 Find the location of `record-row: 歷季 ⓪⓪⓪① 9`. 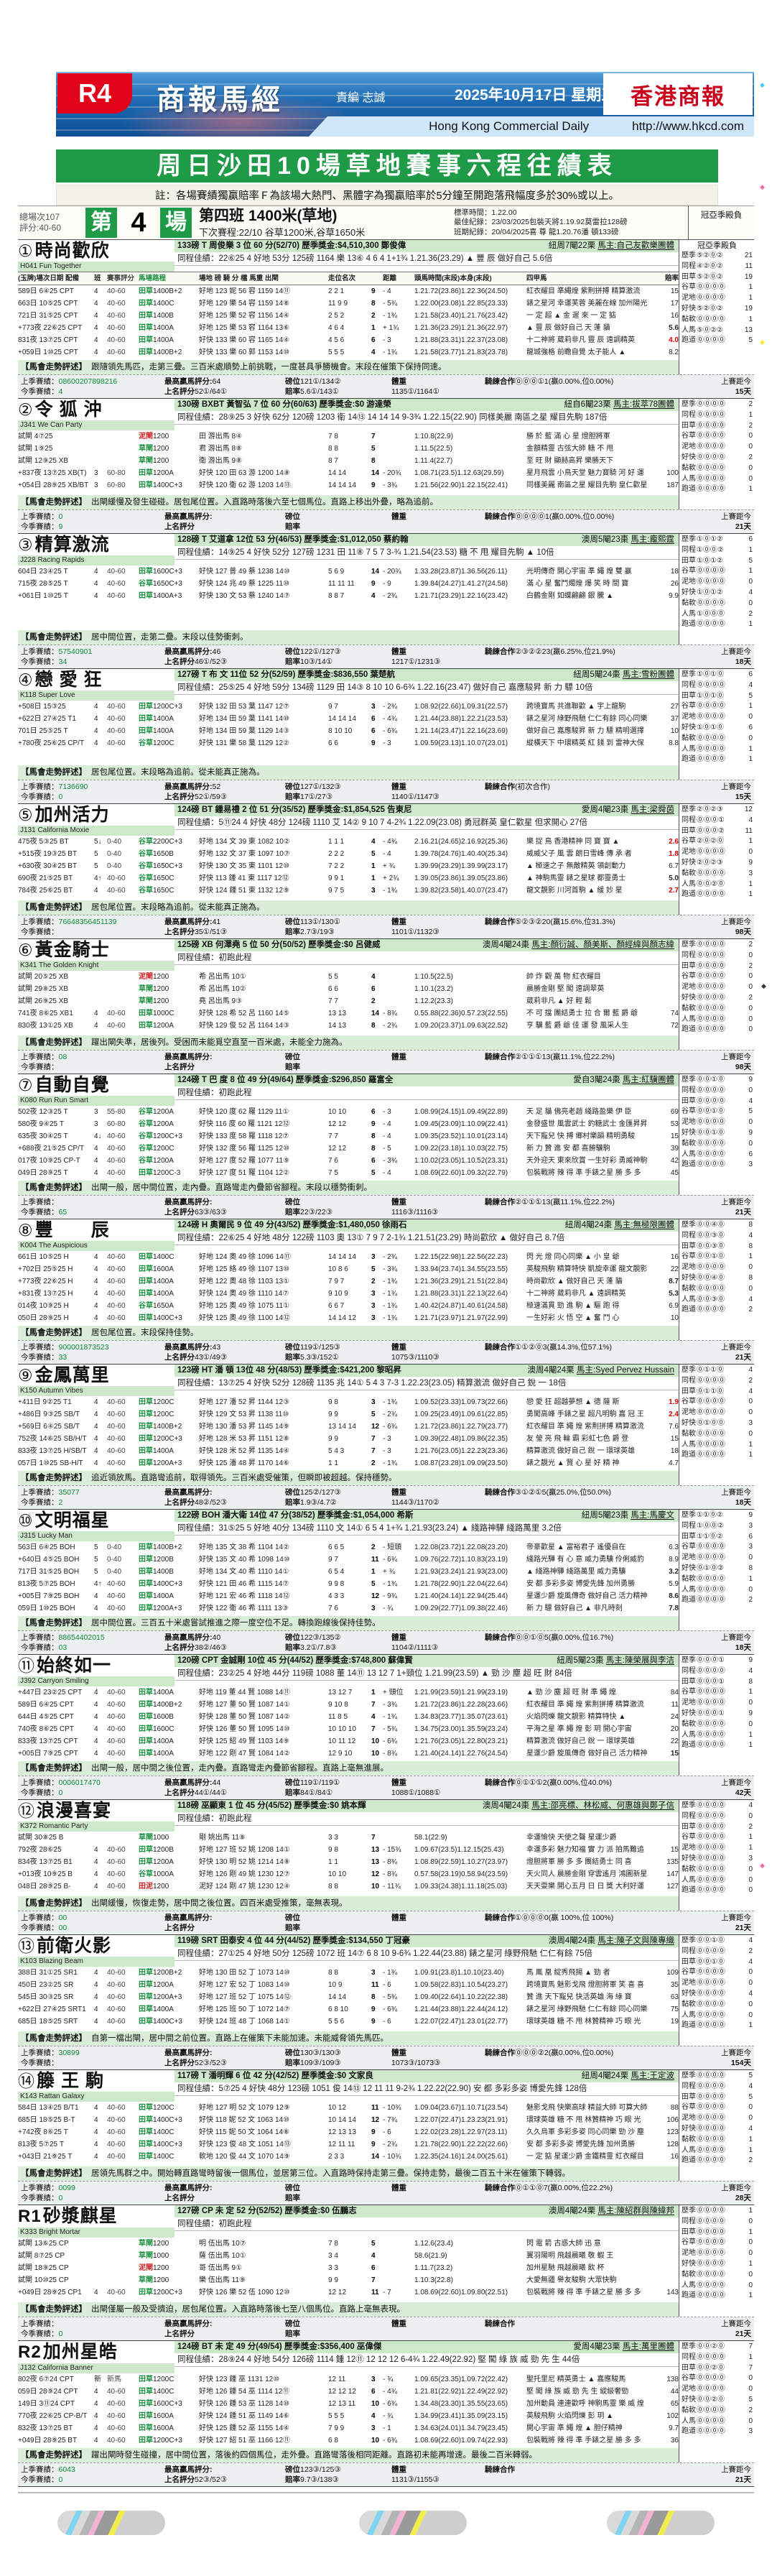

record-row: 歷季 ⓪⓪⓪① 9 is located at coordinates (717, 1660).